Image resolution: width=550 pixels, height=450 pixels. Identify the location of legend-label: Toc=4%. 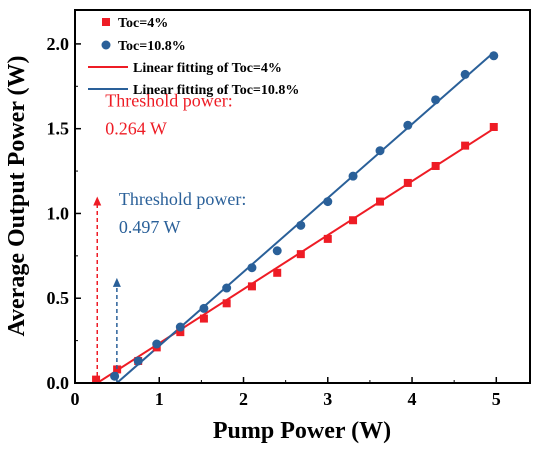
(143, 23).